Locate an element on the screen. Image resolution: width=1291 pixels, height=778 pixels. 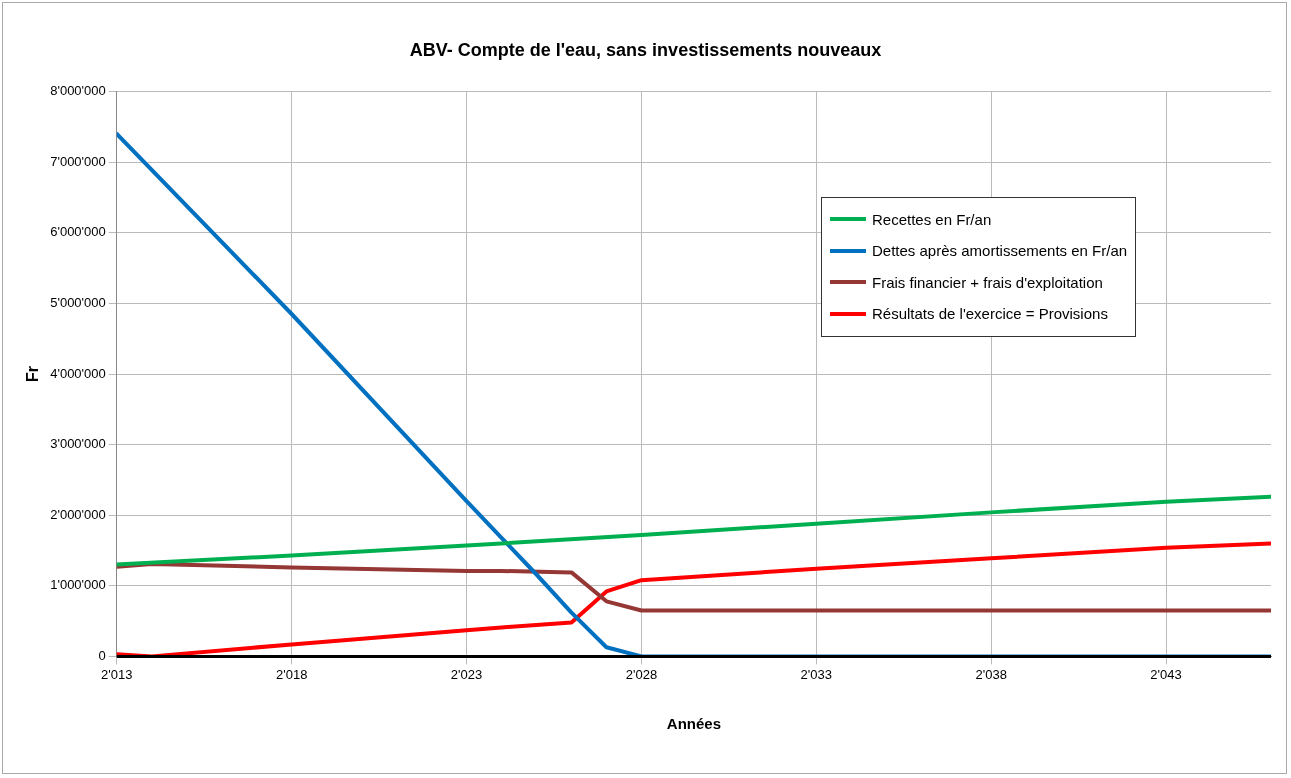
x-tick-label: 2'018 is located at coordinates (291, 674).